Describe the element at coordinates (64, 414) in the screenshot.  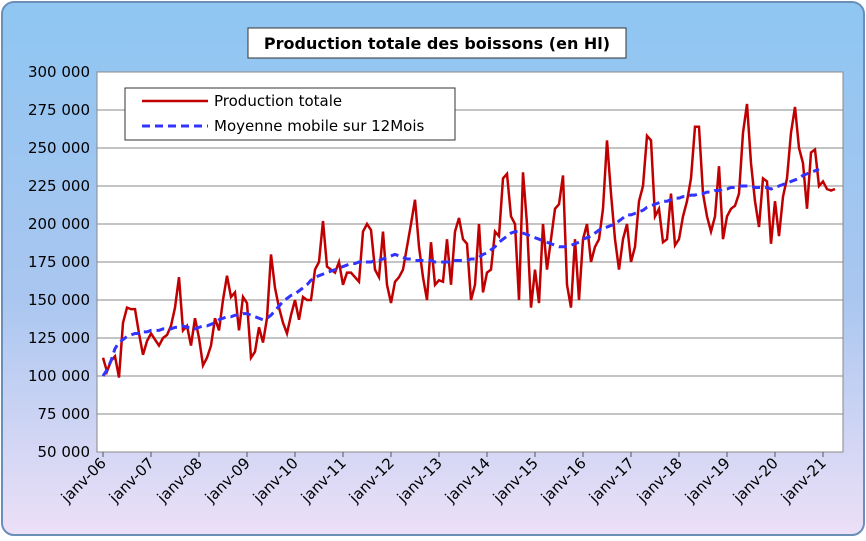
I see `y-tick-label: 75 000` at that location.